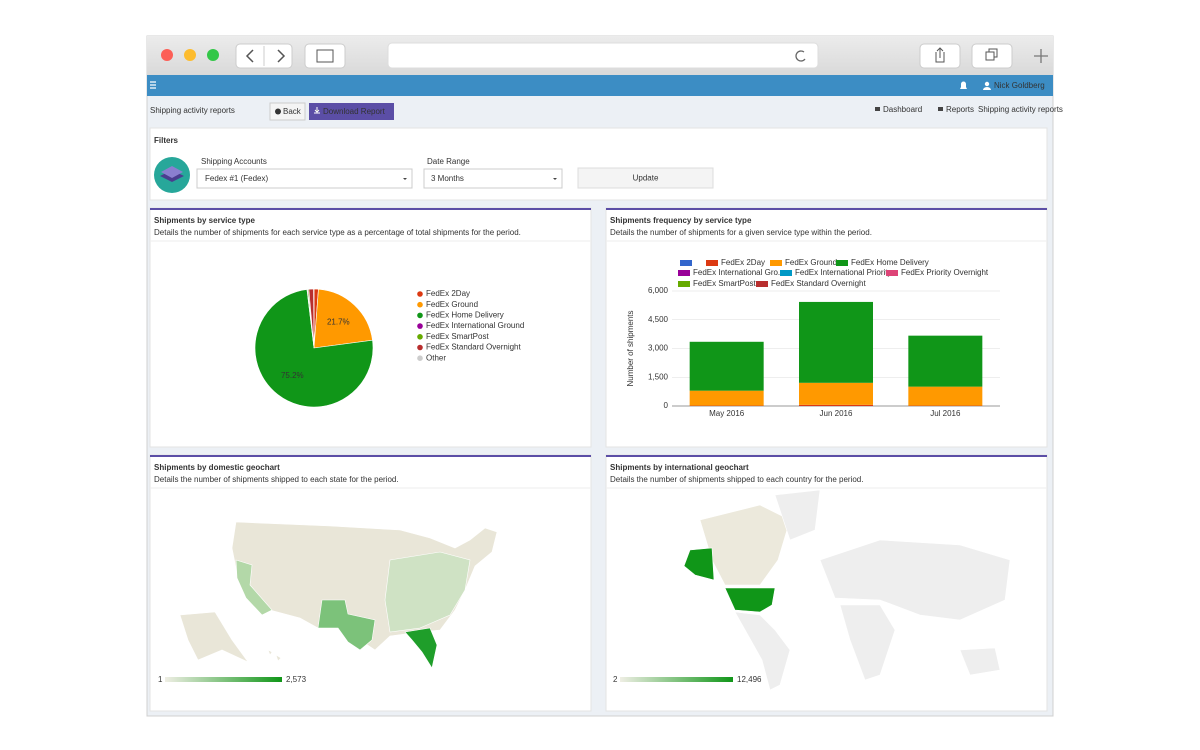  Describe the element at coordinates (940, 55) in the screenshot. I see `share-icon` at that location.